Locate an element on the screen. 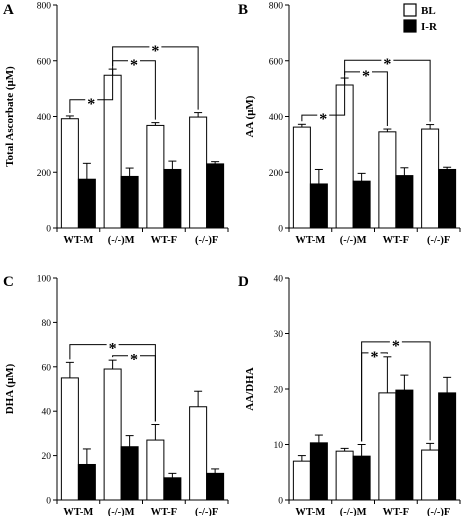 Image resolution: width=464 pixels, height=516 pixels. panel-letter: B is located at coordinates (243, 10).